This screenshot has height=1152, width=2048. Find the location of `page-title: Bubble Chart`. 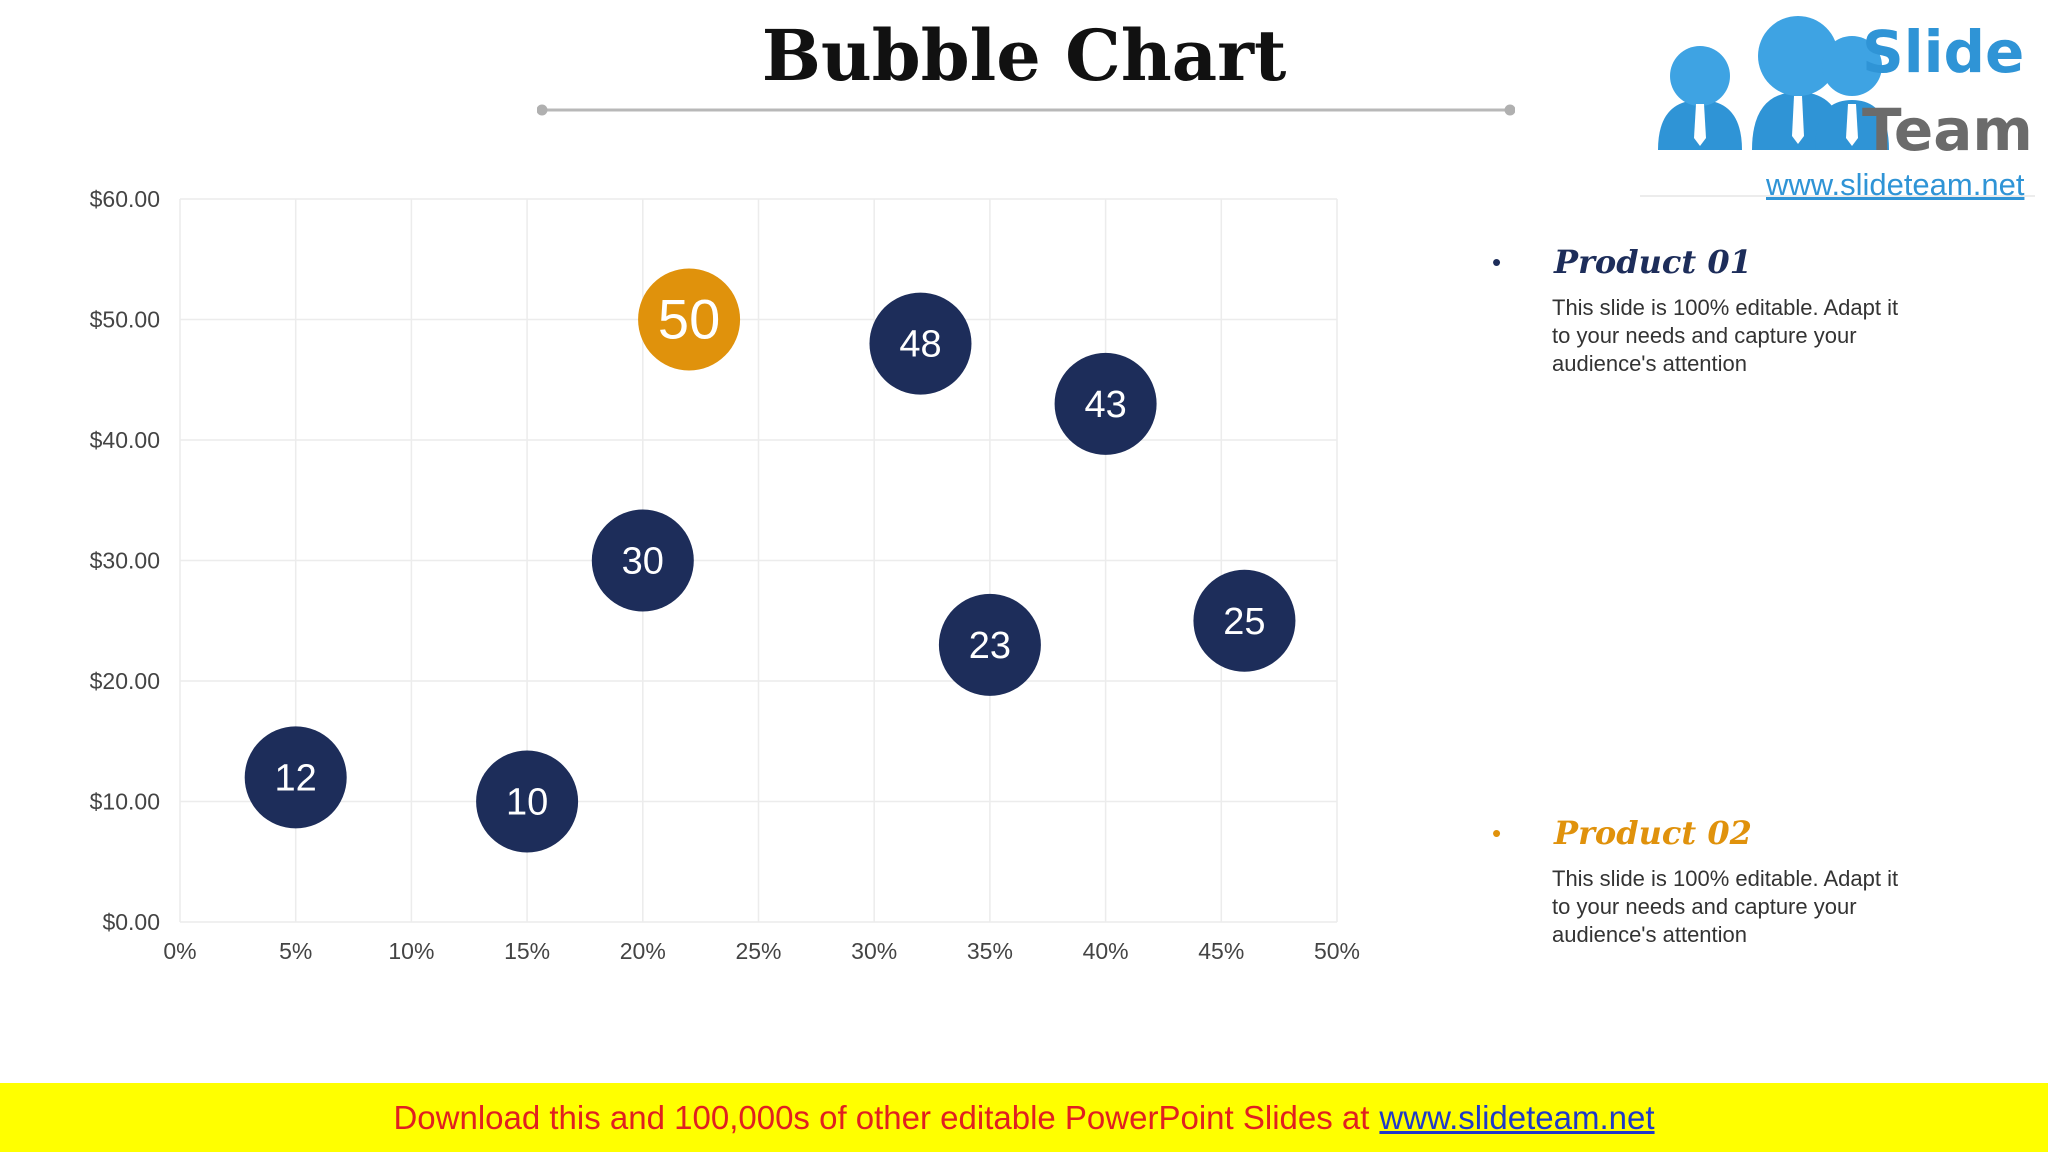

page-title: Bubble Chart is located at coordinates (1024, 55).